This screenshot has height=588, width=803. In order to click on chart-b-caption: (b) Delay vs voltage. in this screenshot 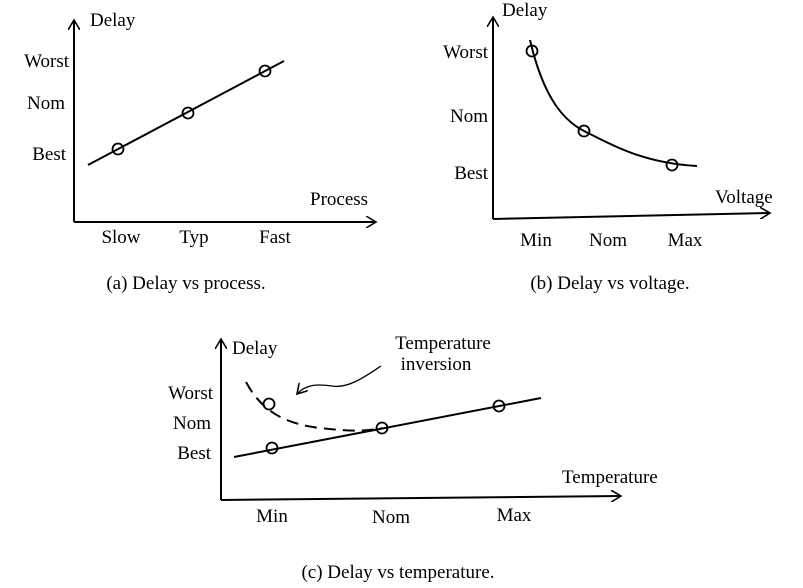, I will do `click(609, 283)`.